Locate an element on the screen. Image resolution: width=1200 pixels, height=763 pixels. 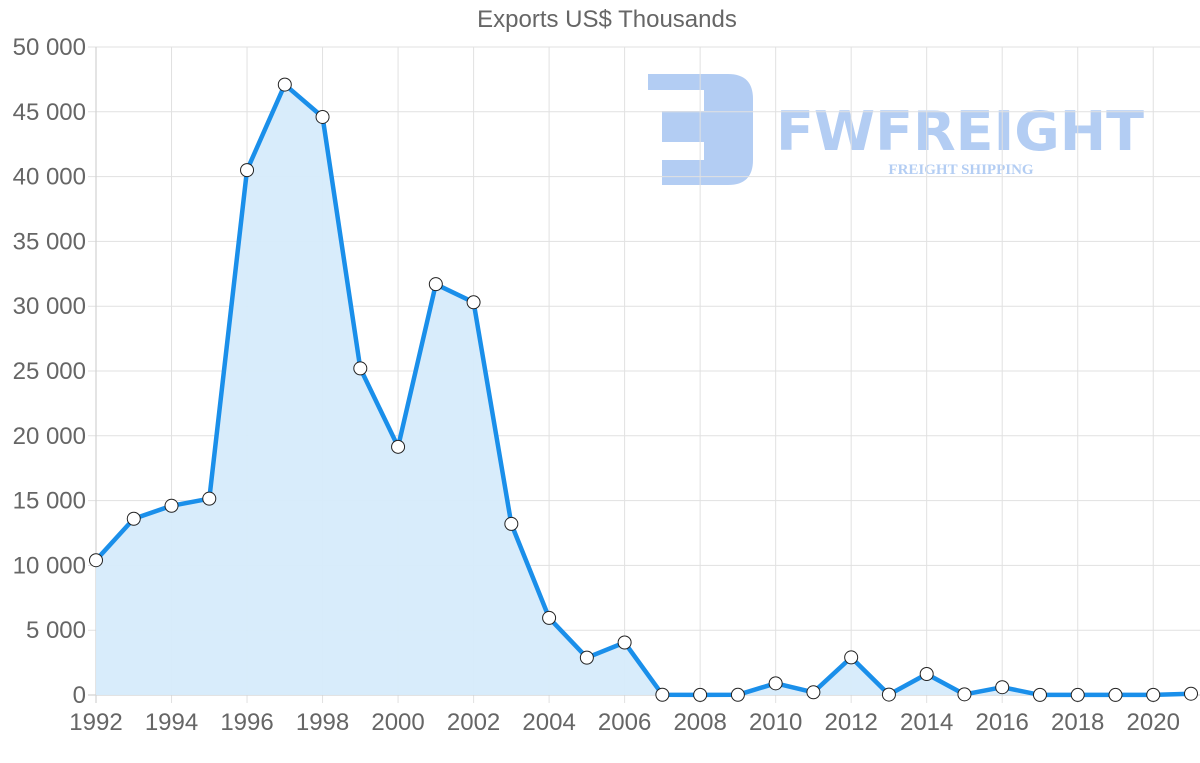
data-point-1993 is located at coordinates (133, 518).